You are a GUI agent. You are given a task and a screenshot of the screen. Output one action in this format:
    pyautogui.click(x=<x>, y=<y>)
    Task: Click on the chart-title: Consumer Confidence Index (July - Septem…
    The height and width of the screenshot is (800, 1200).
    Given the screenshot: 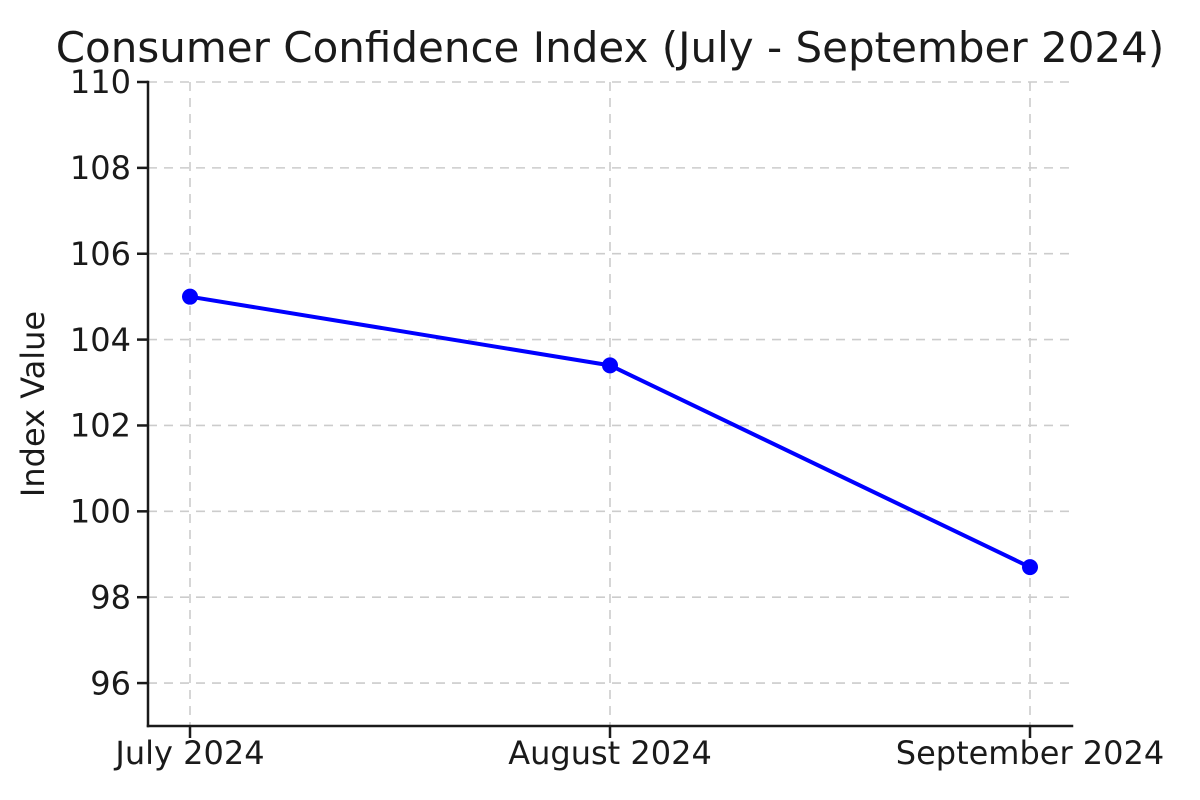 What is the action you would take?
    pyautogui.click(x=610, y=47)
    